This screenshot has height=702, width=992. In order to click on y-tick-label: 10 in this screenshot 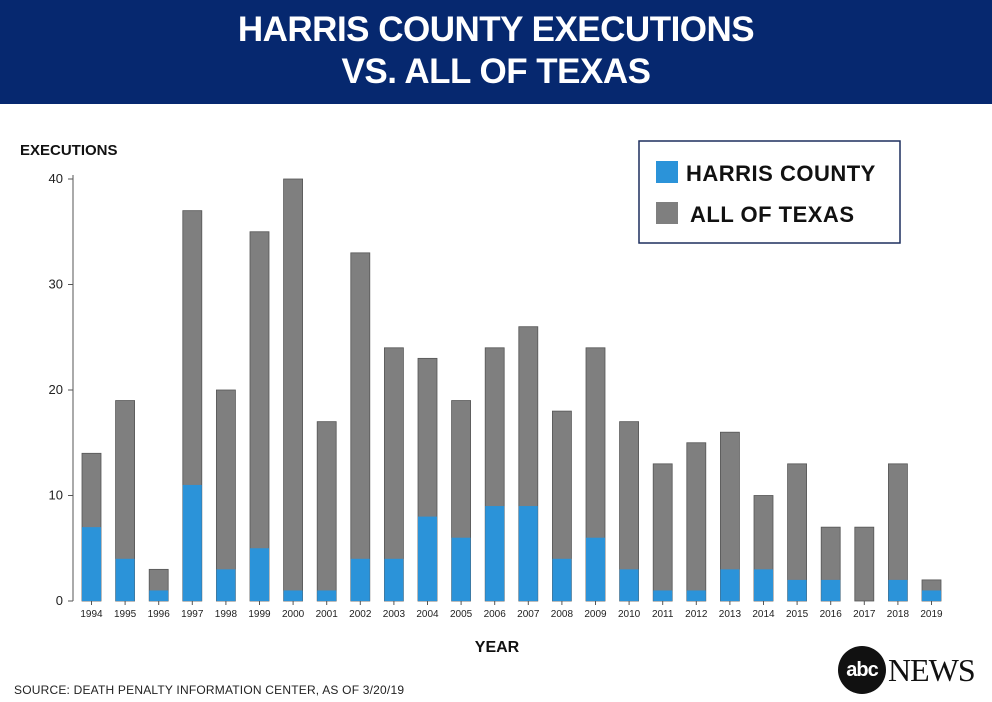, I will do `click(56, 495)`.